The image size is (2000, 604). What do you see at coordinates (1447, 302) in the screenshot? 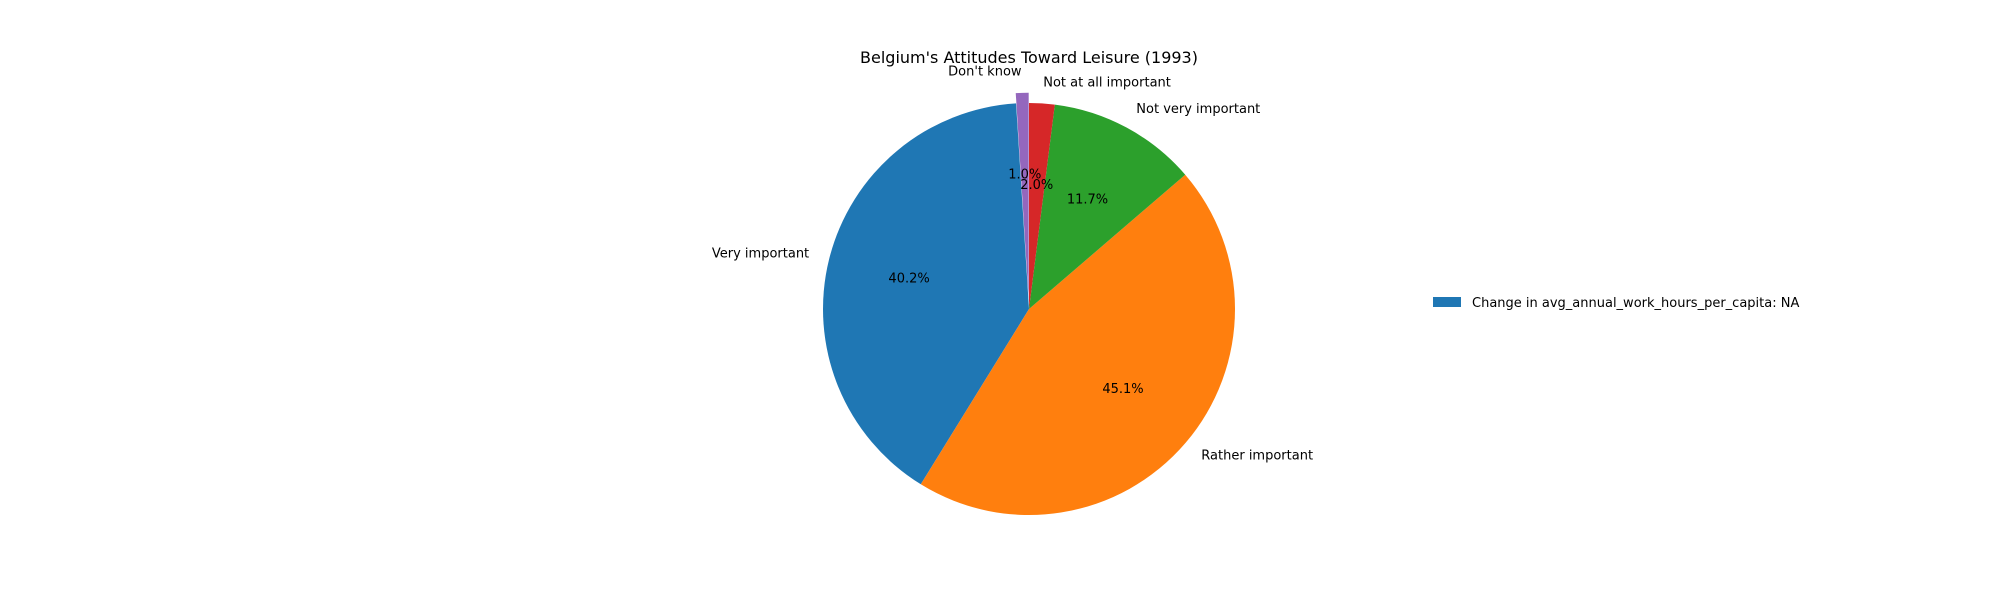
I see `legend-swatch` at bounding box center [1447, 302].